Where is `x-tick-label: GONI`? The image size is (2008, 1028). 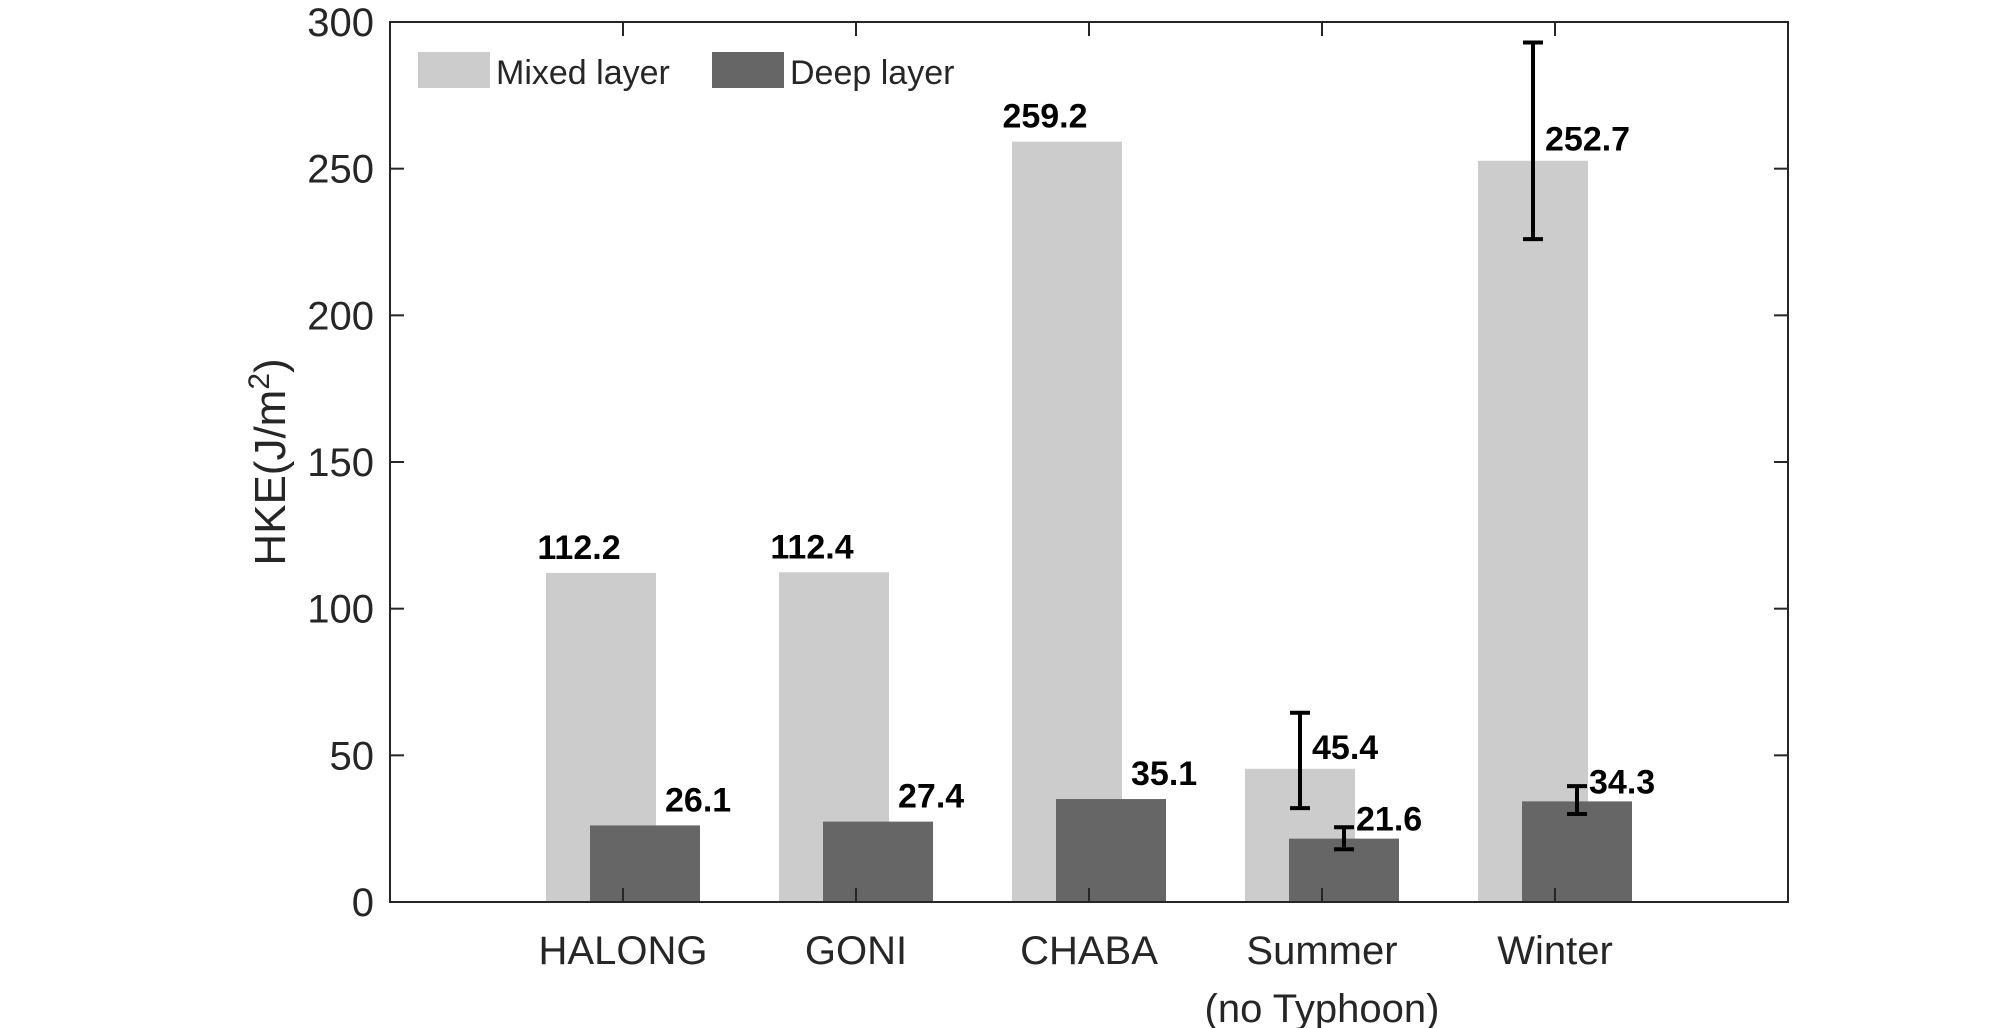
x-tick-label: GONI is located at coordinates (856, 951).